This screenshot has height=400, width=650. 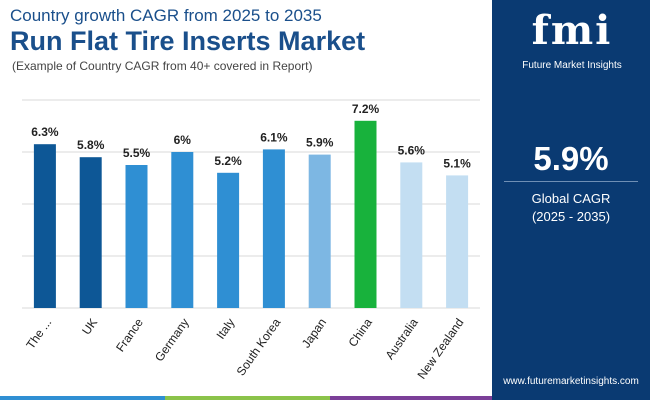 I want to click on fmi-logo: fmi Future Market Insights, so click(x=572, y=38).